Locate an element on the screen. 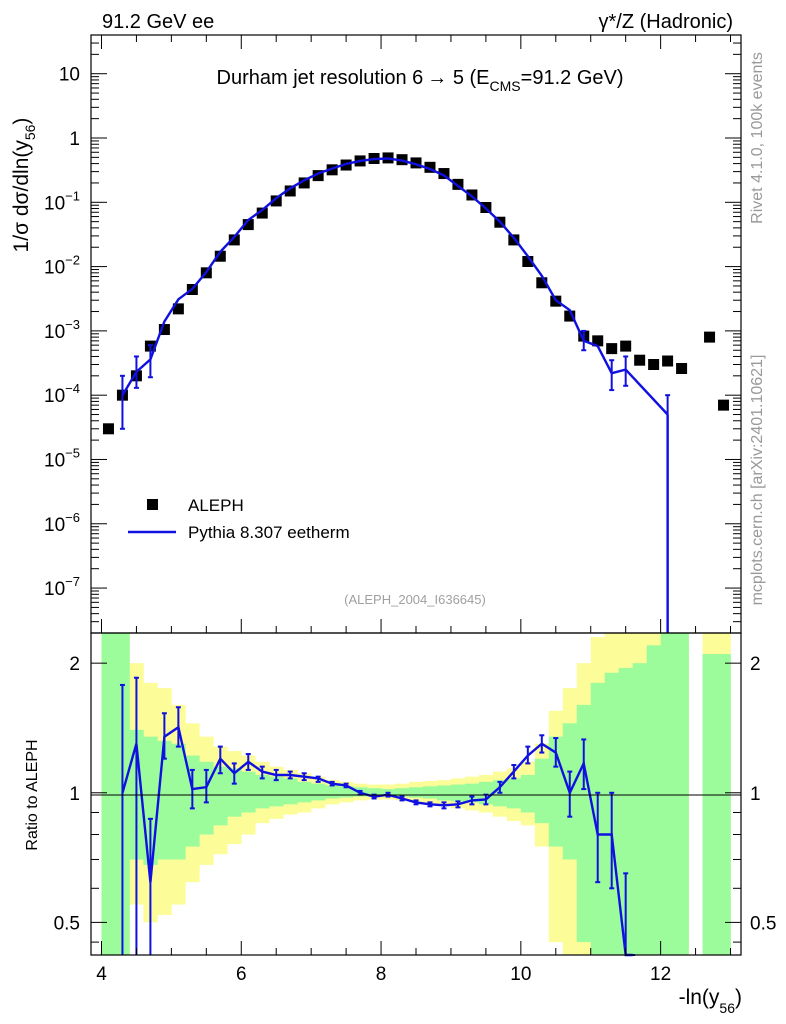  x-tick-label-2: 8 is located at coordinates (381, 974).